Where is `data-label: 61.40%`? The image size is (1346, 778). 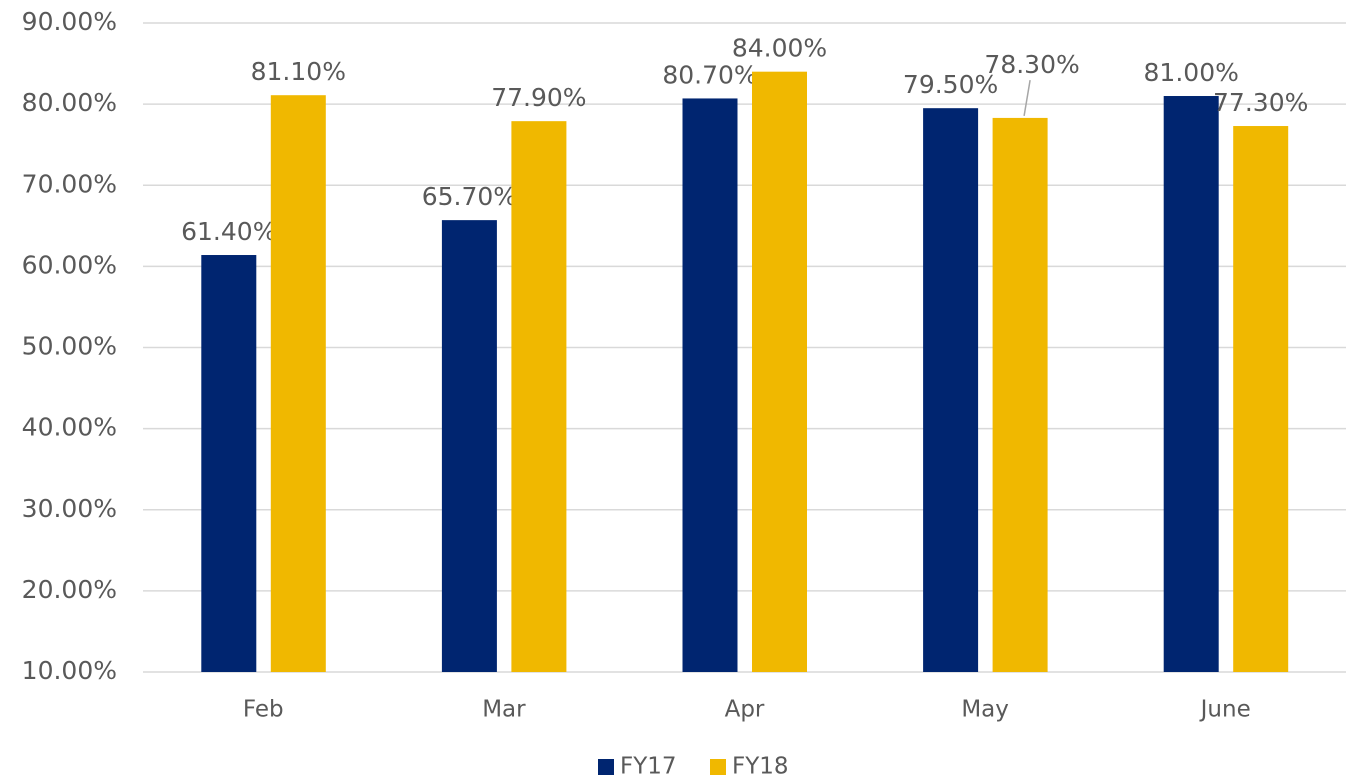 data-label: 61.40% is located at coordinates (228, 231).